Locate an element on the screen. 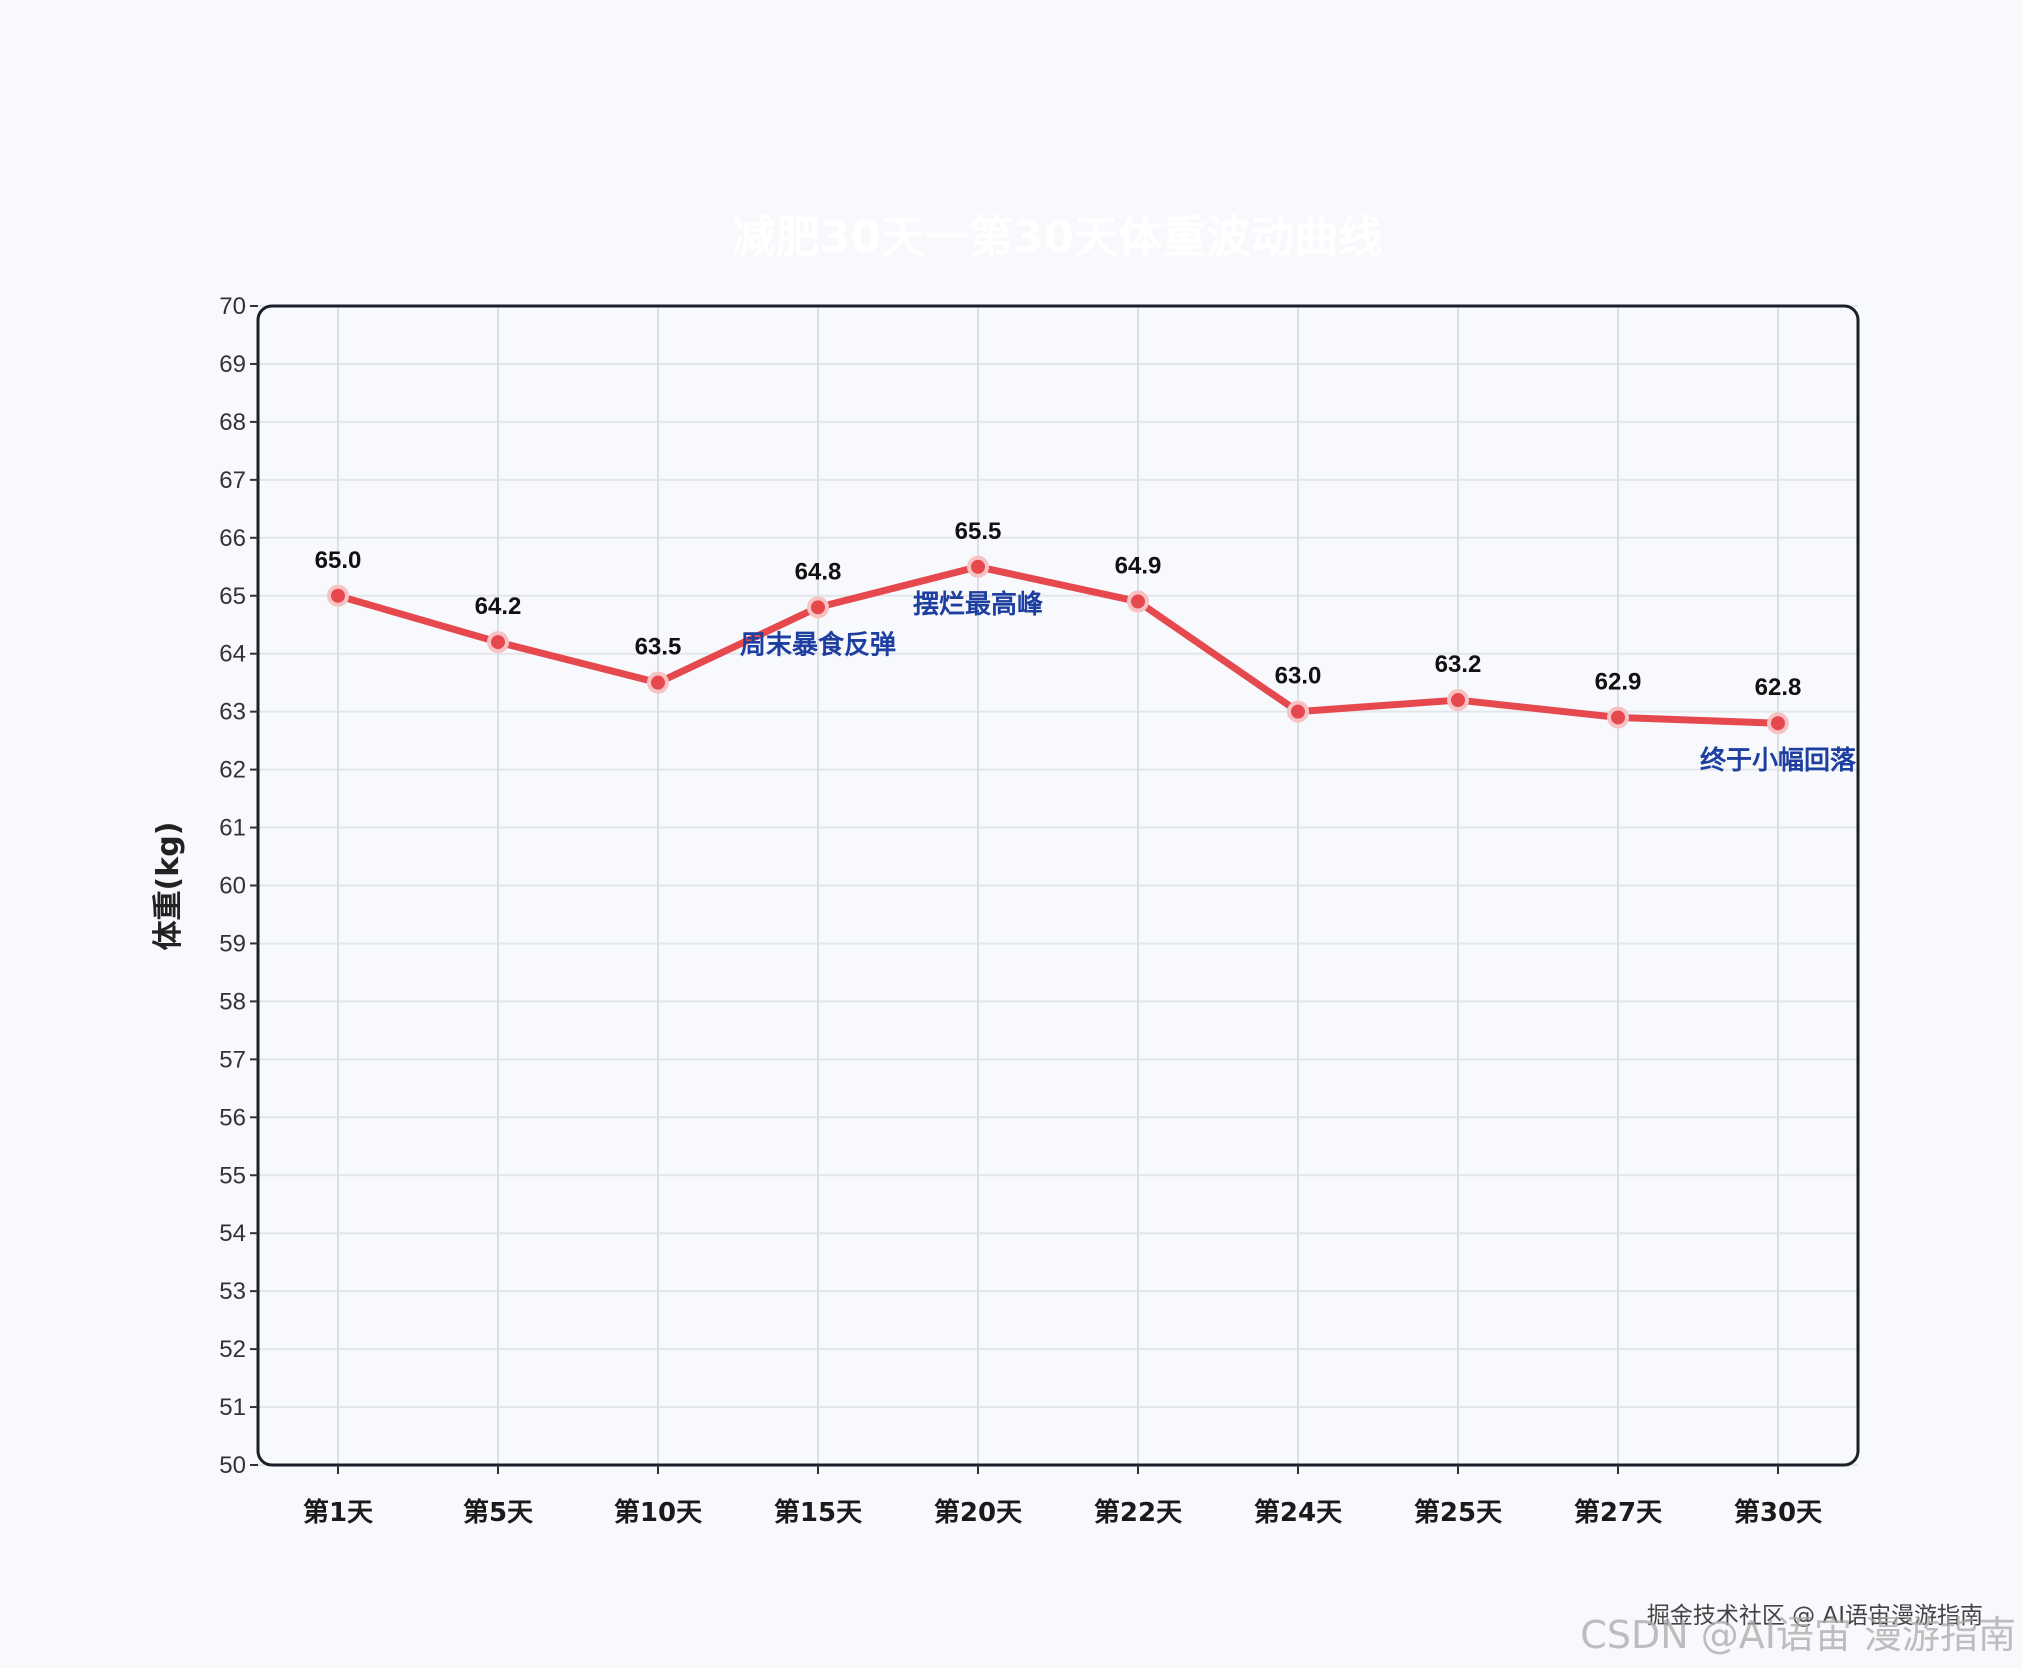  annotation-label: 终于小幅回落 is located at coordinates (1778, 760).